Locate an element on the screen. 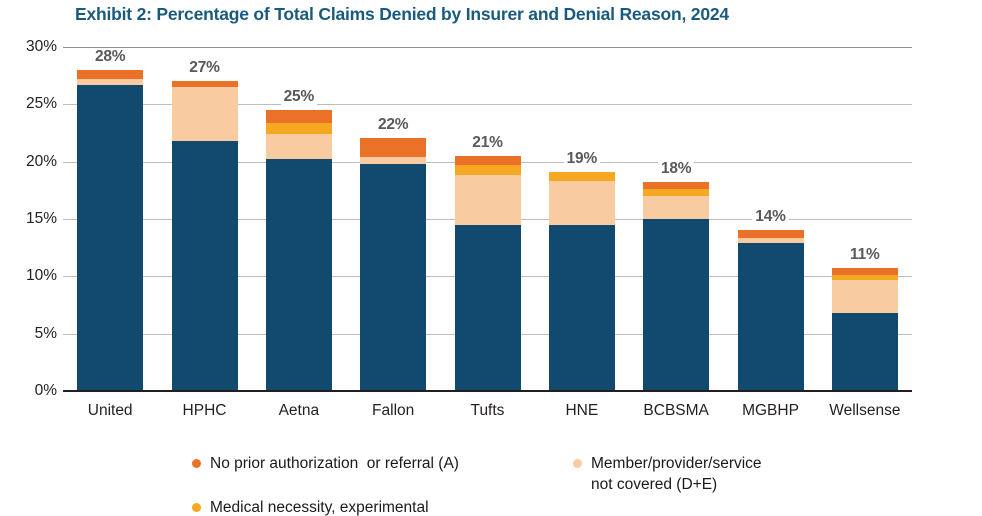 The image size is (982, 516). legend-dot-amber-icon is located at coordinates (196, 507).